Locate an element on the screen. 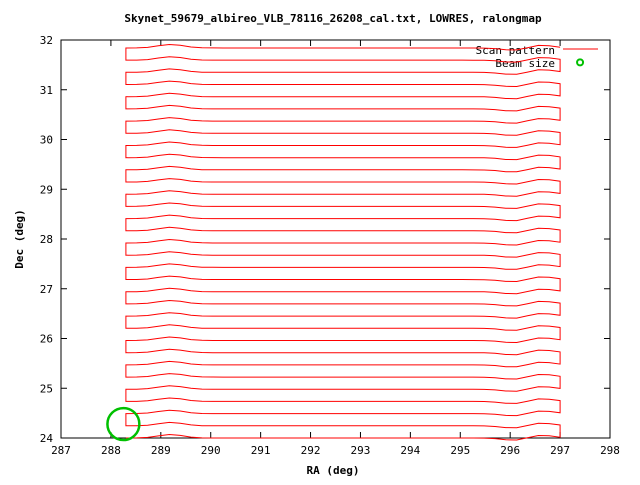 This screenshot has height=485, width=640. x-tick-label: 295 is located at coordinates (460, 450).